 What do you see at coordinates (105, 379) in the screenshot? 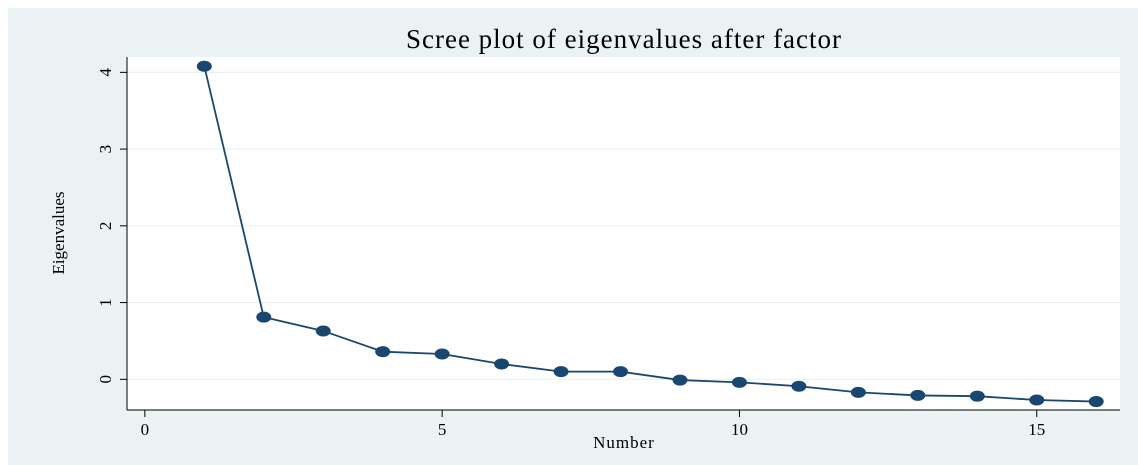
I see `y-tick-label: 0` at bounding box center [105, 379].